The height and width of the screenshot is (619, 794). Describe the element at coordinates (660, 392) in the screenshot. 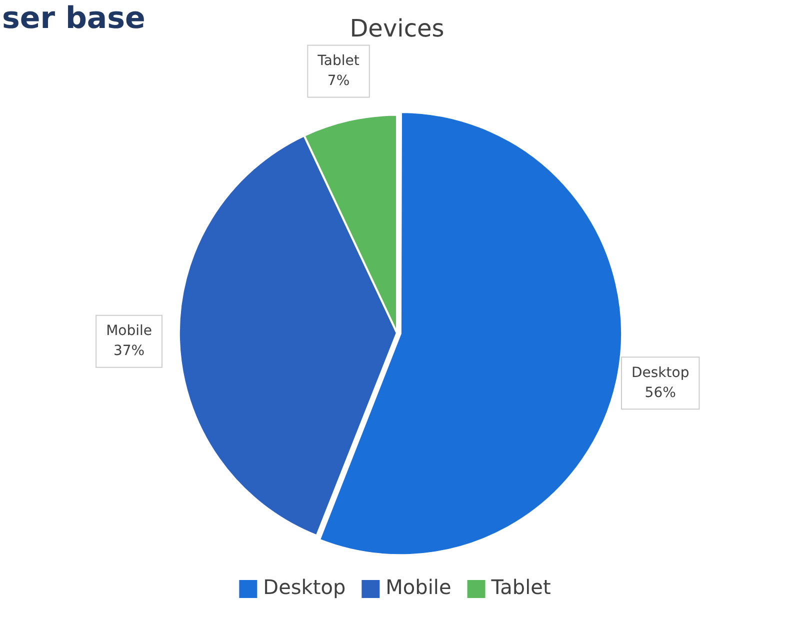

I see `data-label: 56%` at that location.